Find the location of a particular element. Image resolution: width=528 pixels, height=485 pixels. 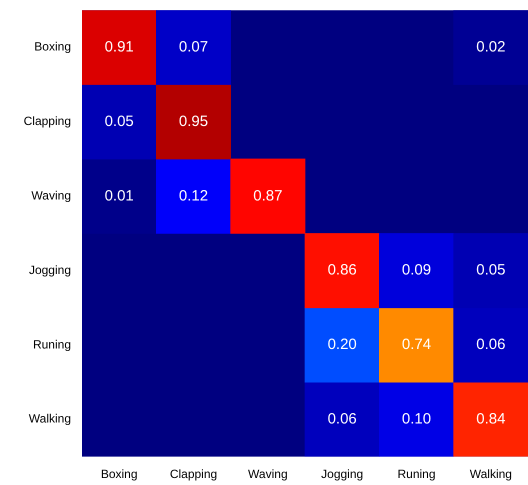

data-label: 0.01 is located at coordinates (119, 195).